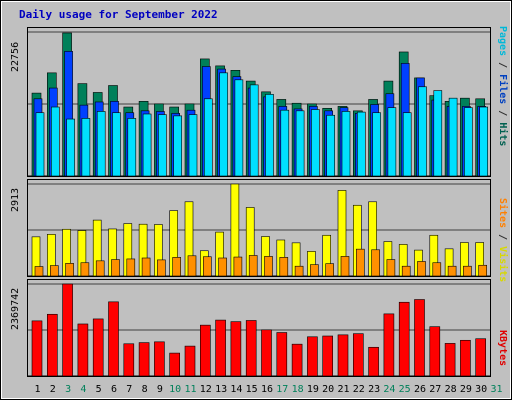 This screenshot has width=512, height=400. Describe the element at coordinates (502, 89) in the screenshot. I see `legend-top-part-2: Files` at that location.